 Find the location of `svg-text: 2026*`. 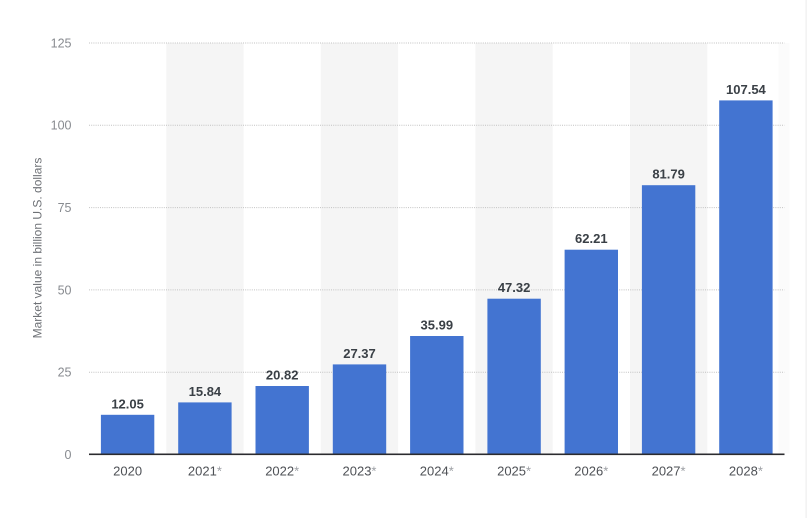

svg-text: 2026* is located at coordinates (591, 471).